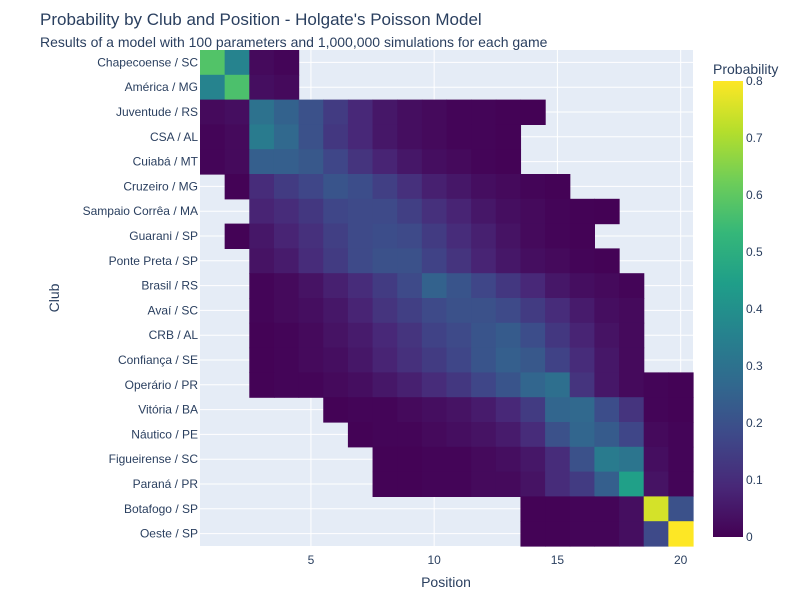 The image size is (800, 600). What do you see at coordinates (558, 560) in the screenshot?
I see `x-tick-label: 15` at bounding box center [558, 560].